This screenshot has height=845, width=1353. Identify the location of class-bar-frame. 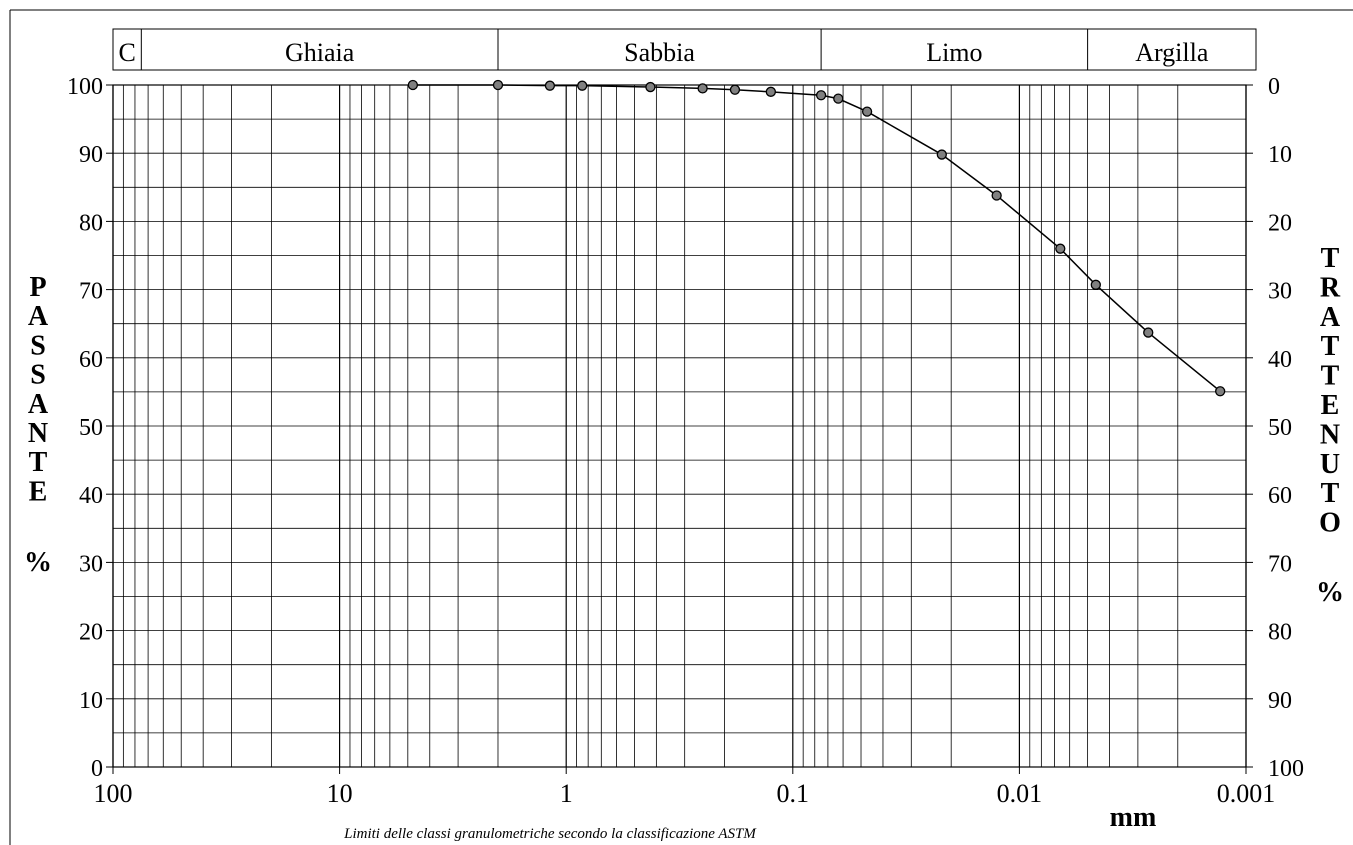
(684, 49).